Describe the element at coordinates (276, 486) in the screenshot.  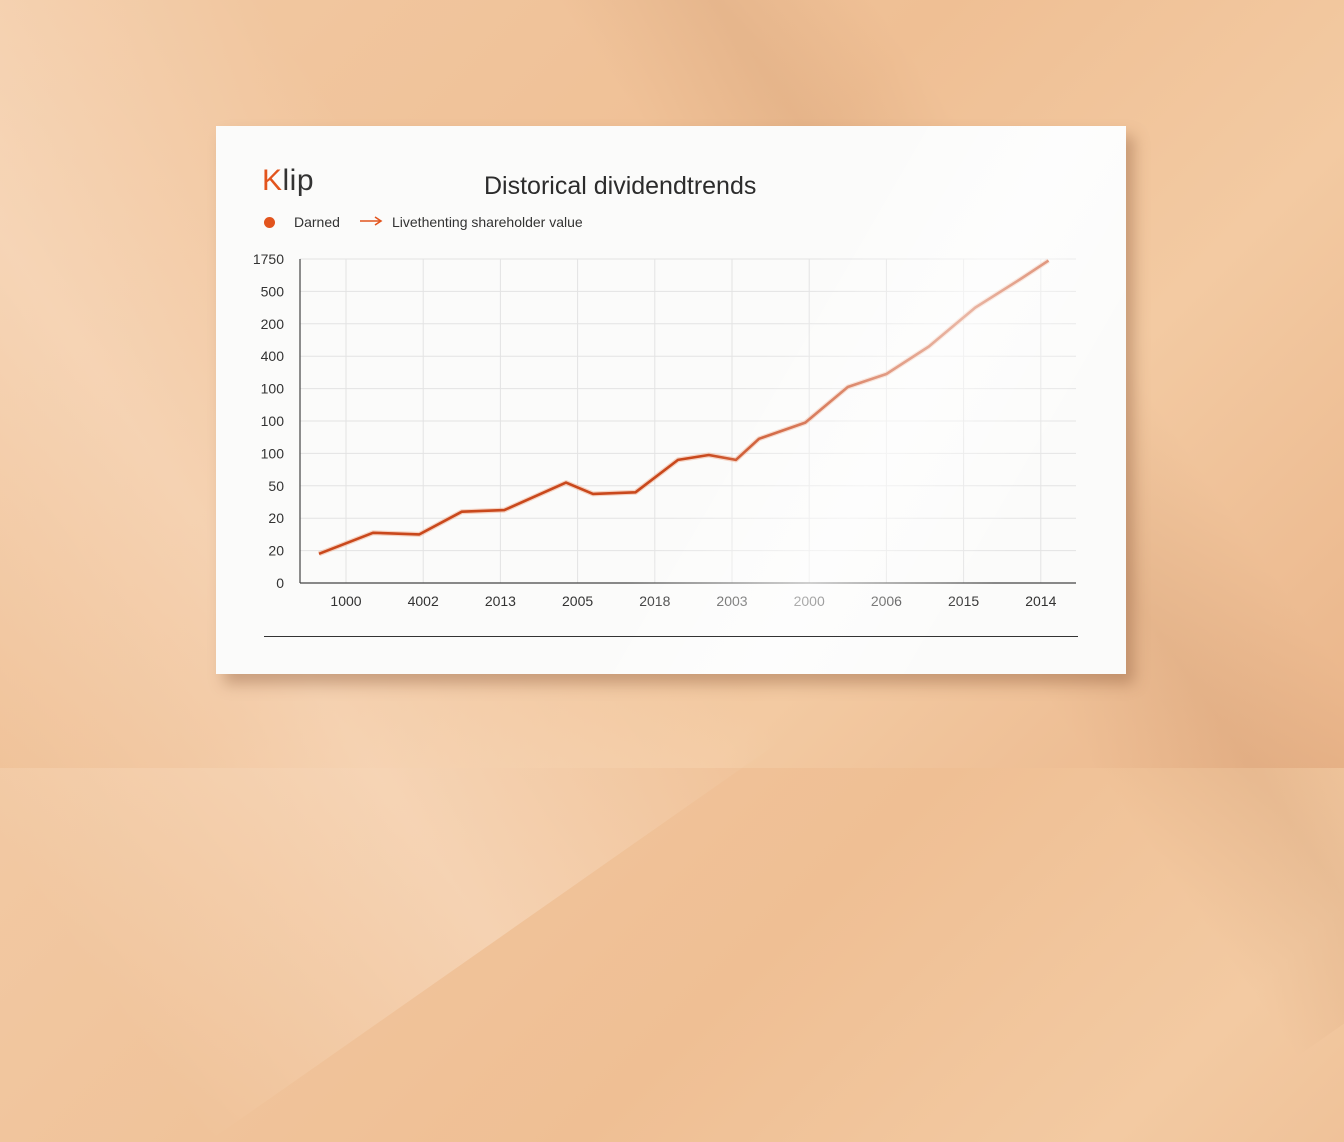
I see `y-tick-label: 50` at that location.